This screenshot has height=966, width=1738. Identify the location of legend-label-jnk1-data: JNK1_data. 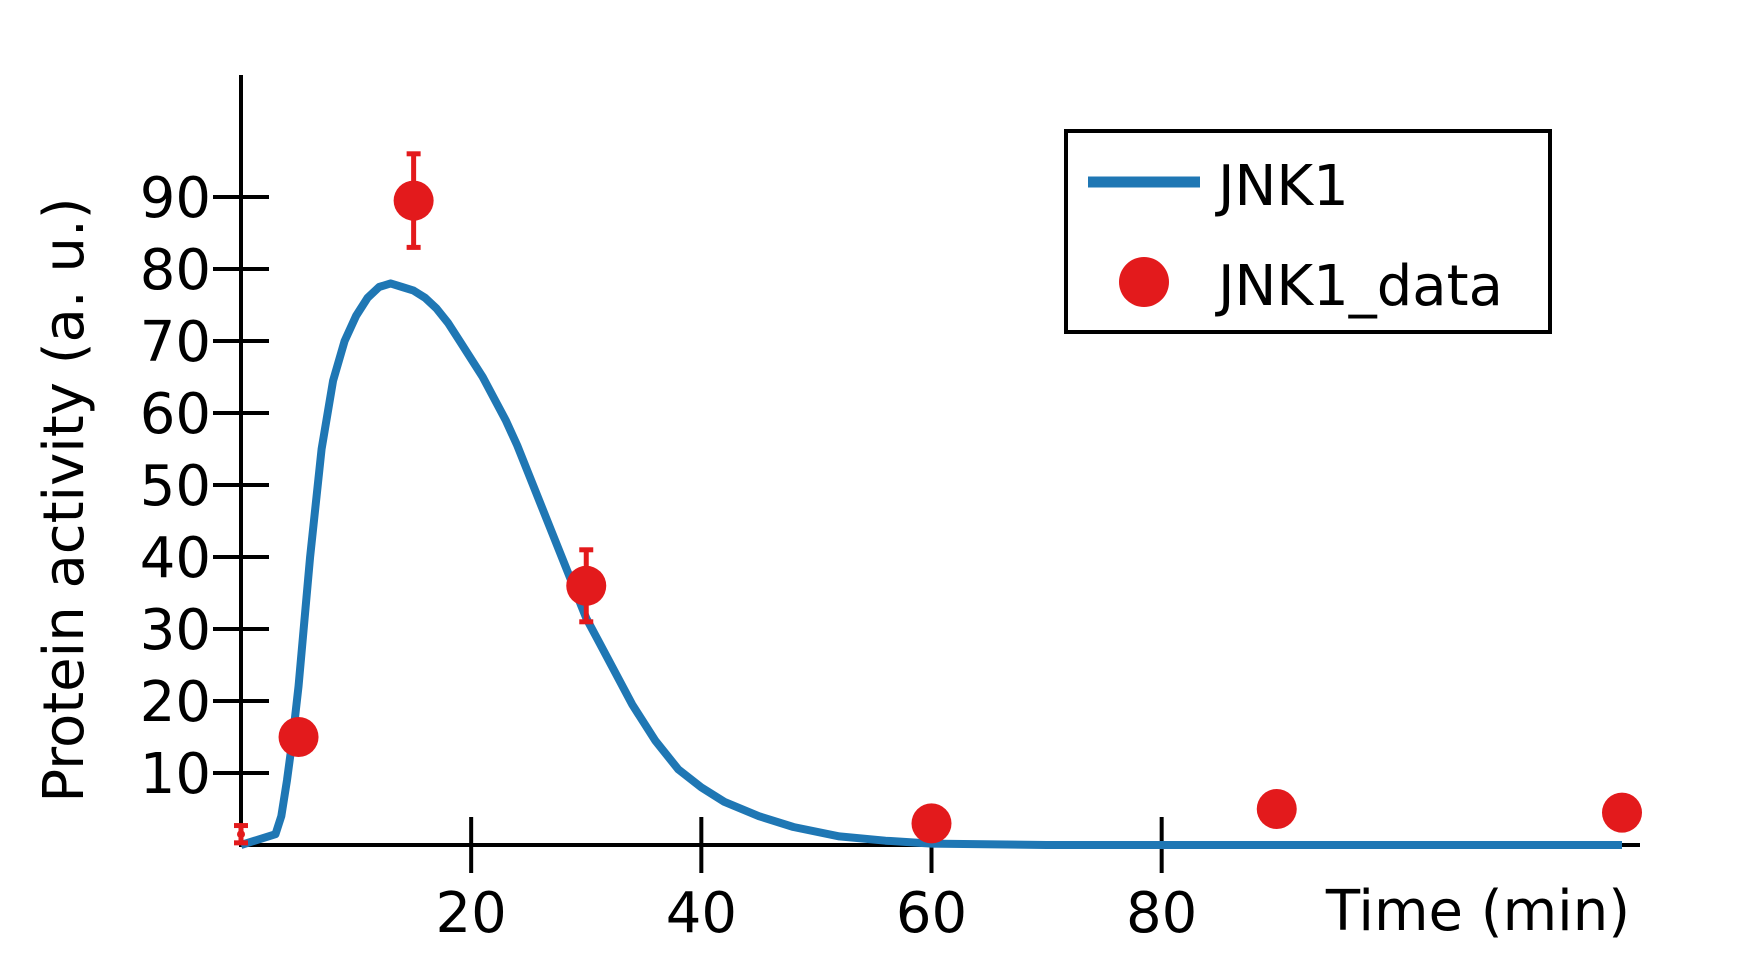
(1359, 286).